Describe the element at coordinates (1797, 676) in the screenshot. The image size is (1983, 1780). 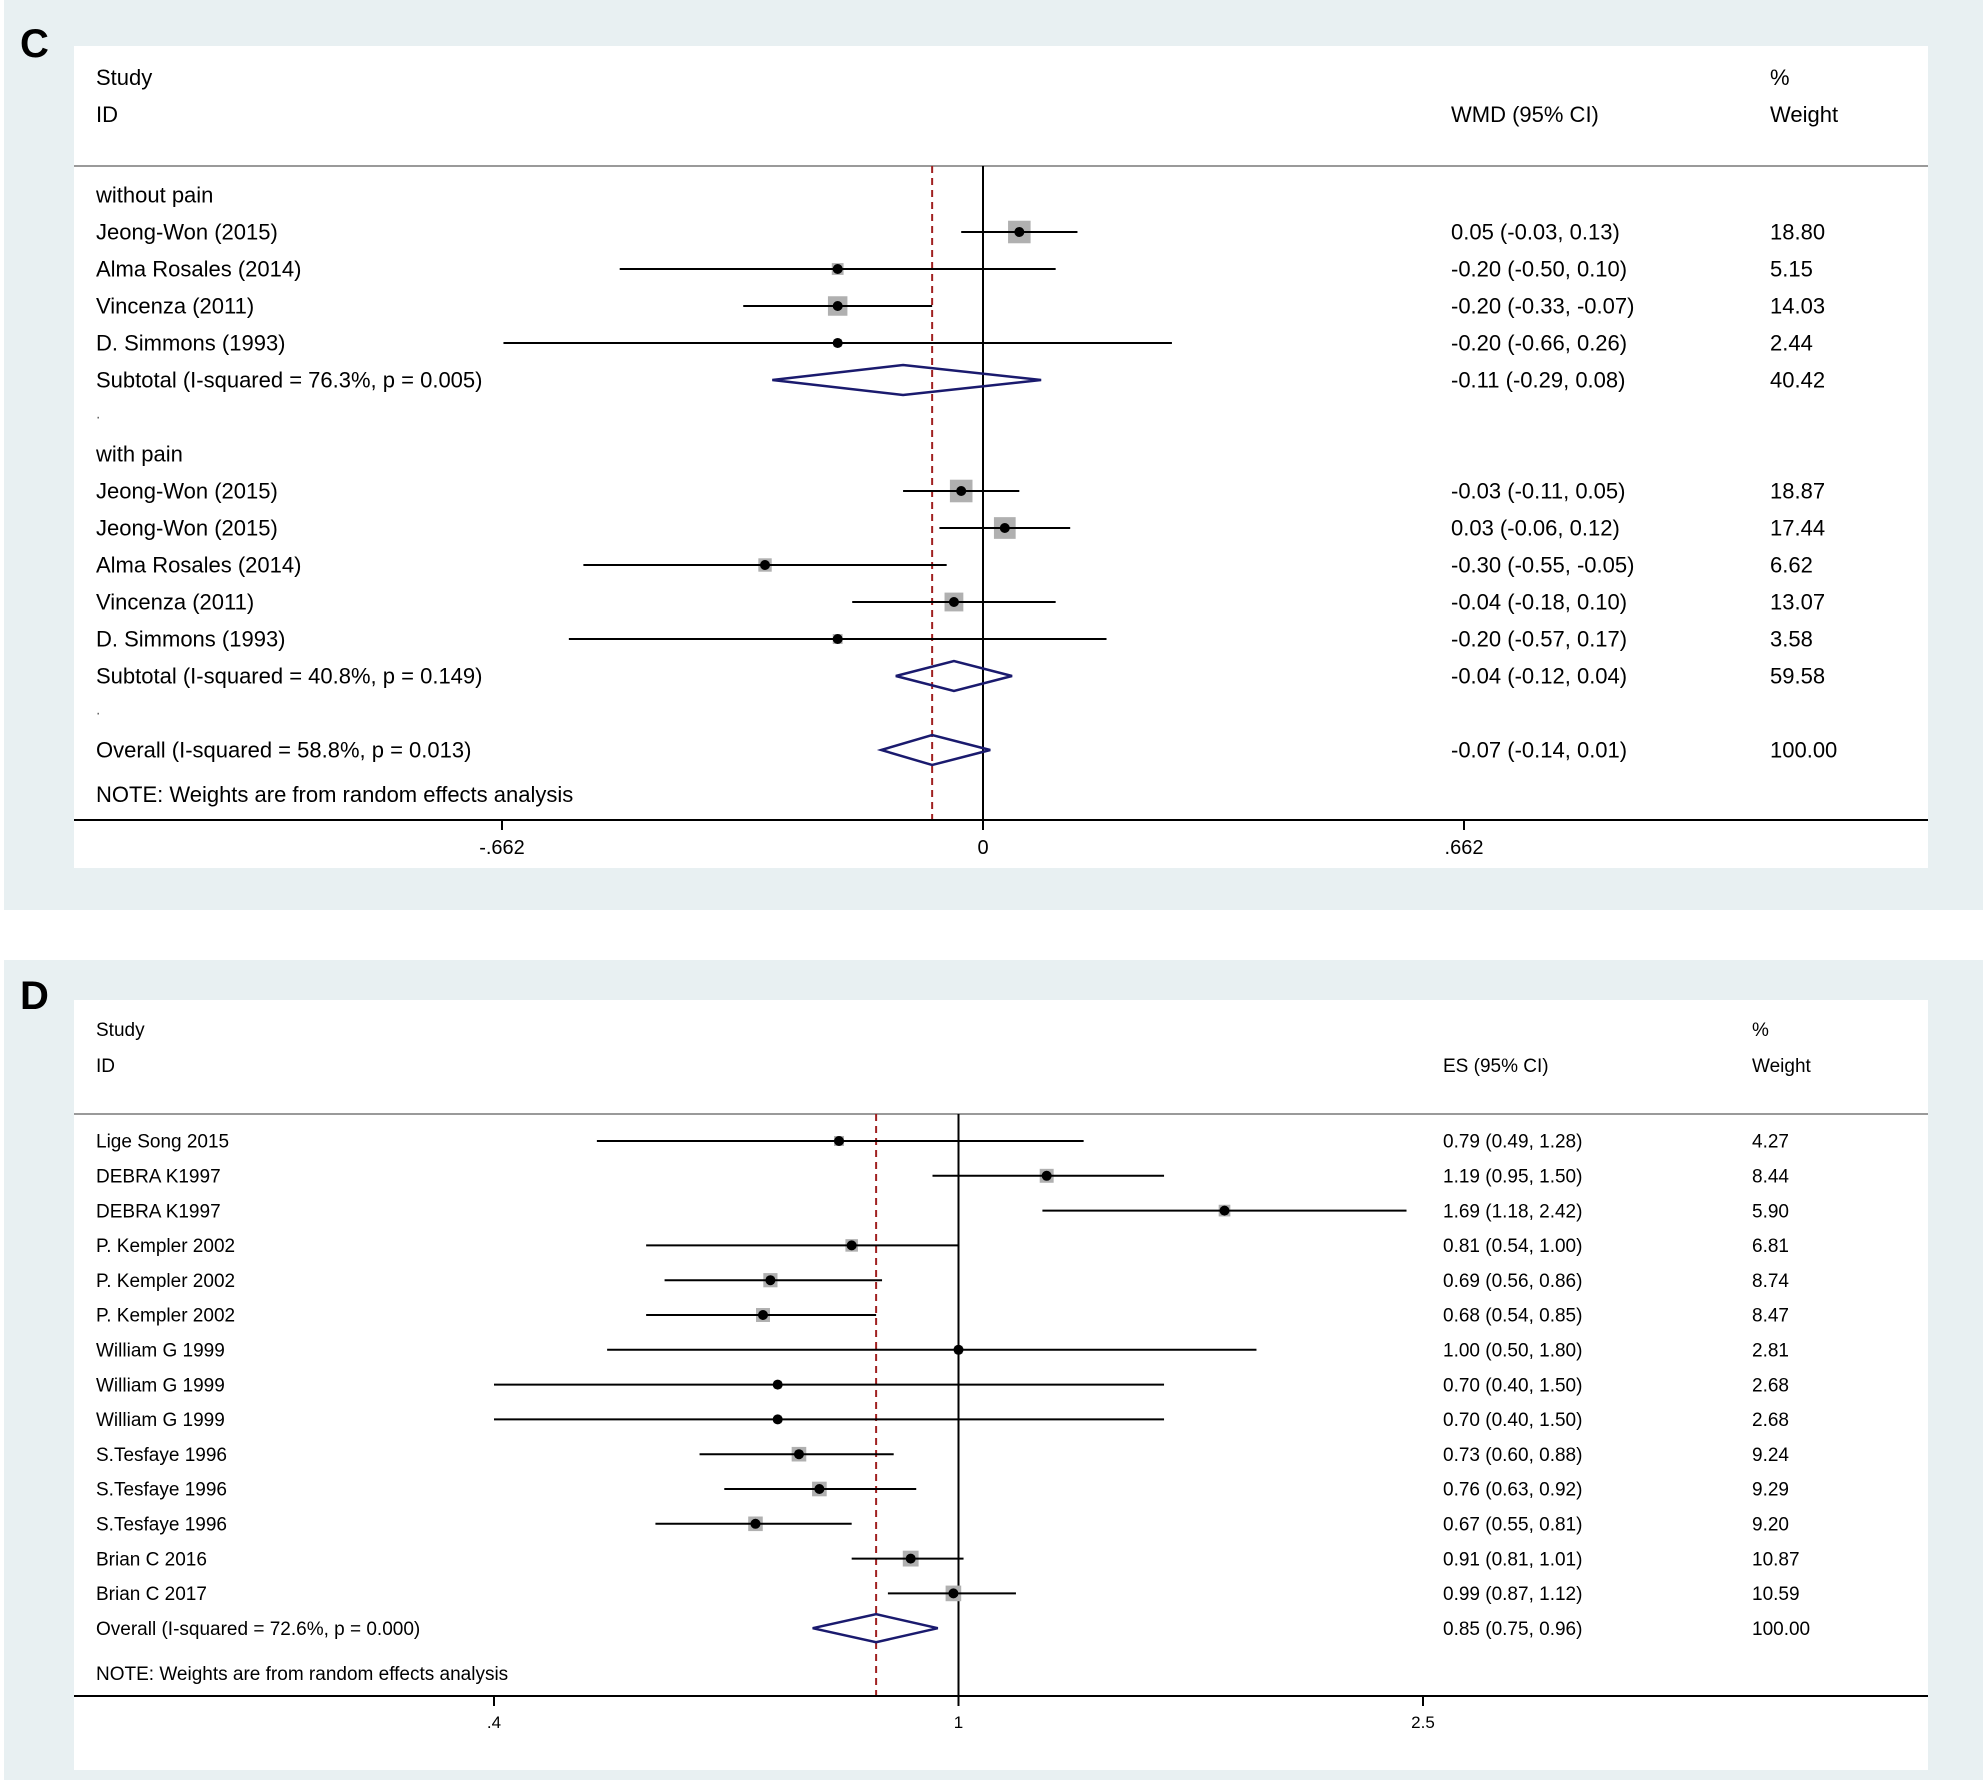
I see `panel-c-weight-text: 59.58` at that location.